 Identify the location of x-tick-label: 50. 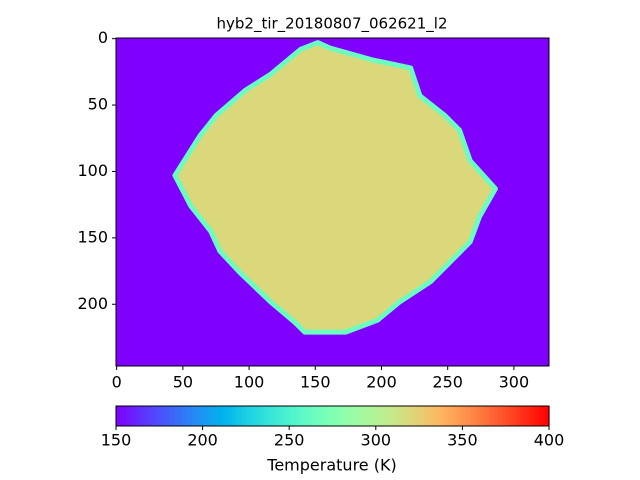
(183, 382).